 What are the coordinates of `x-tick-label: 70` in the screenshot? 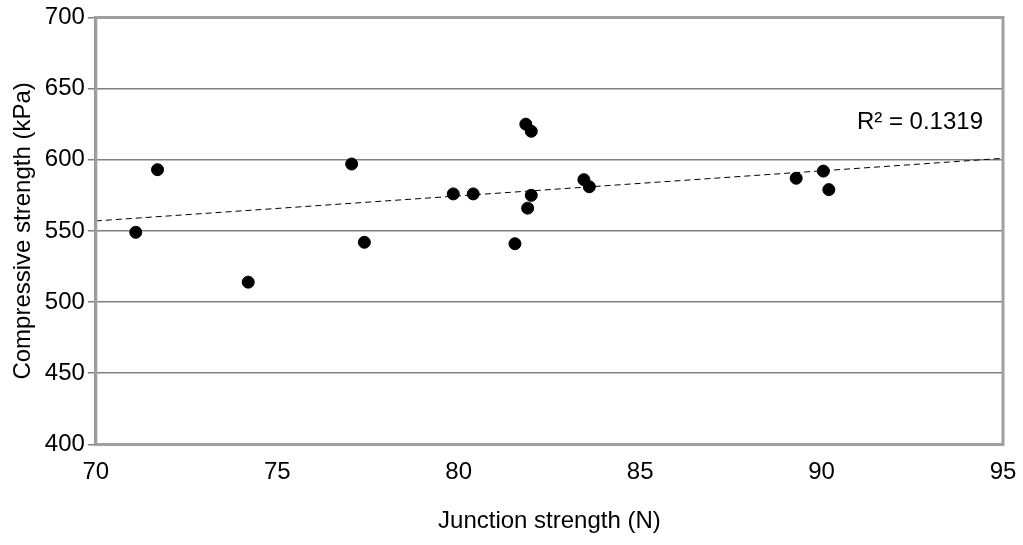 It's located at (96, 471).